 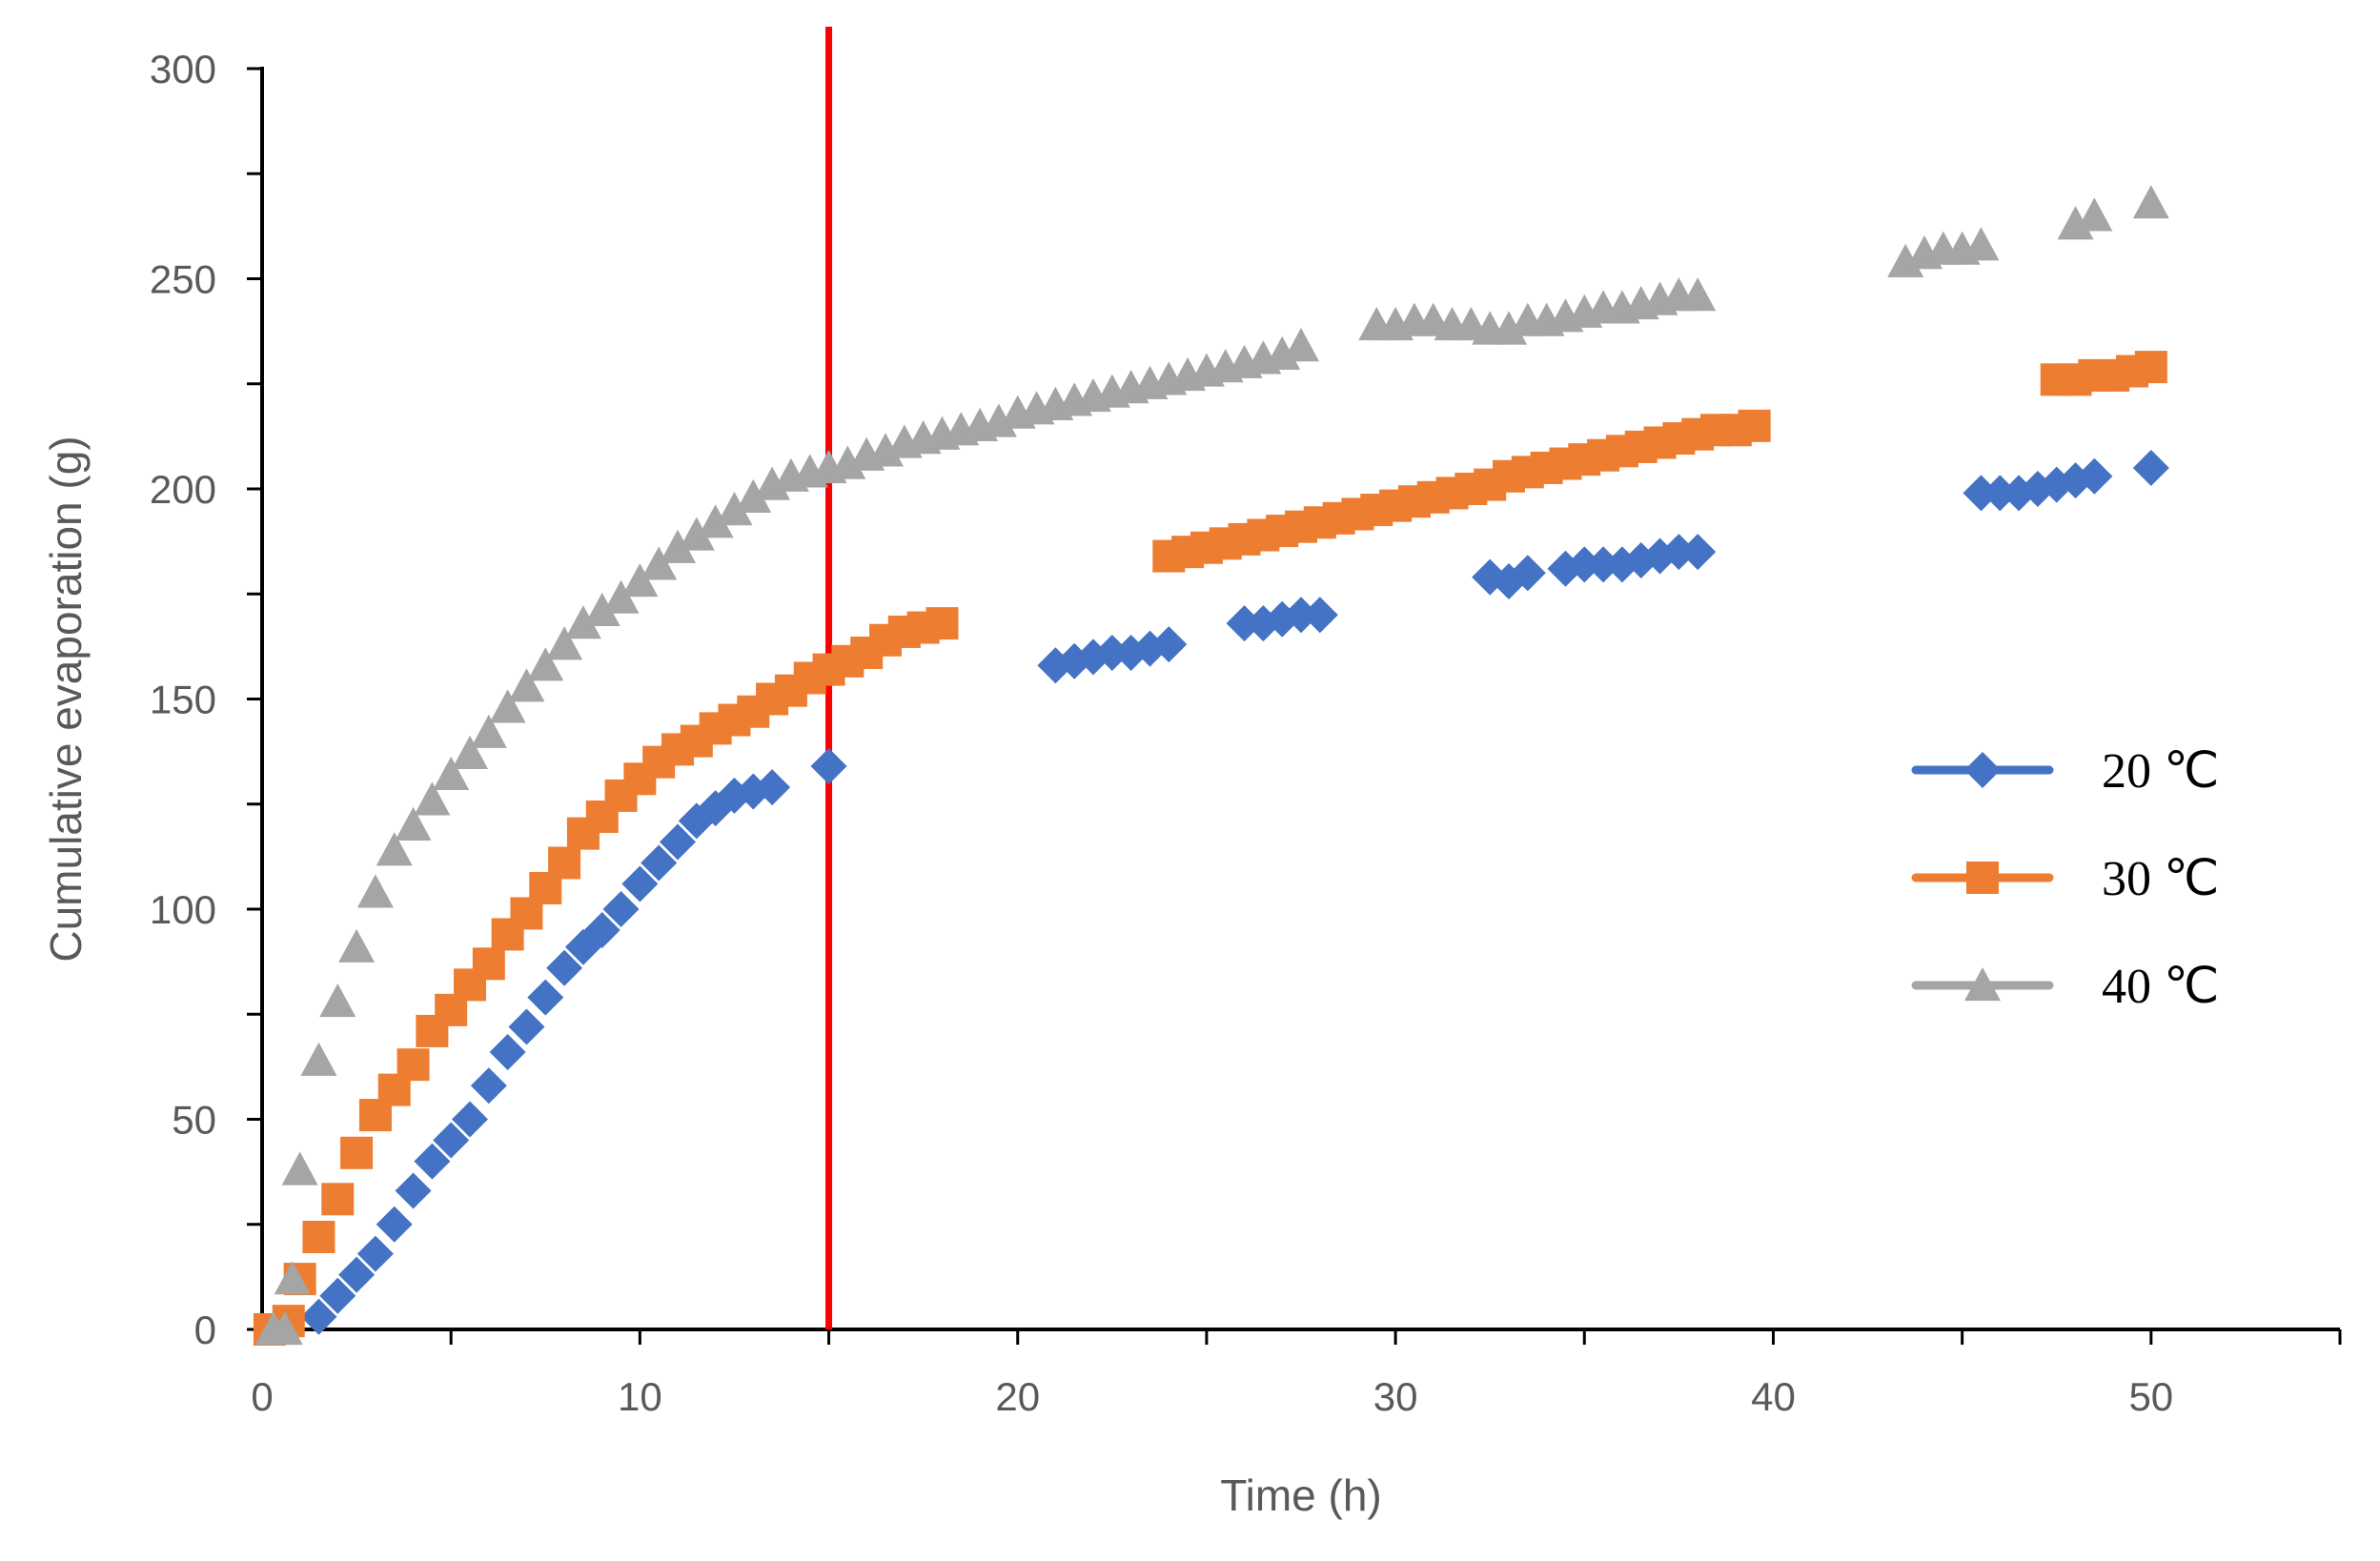 I want to click on legend-item: 20 ℃, so click(x=2065, y=771).